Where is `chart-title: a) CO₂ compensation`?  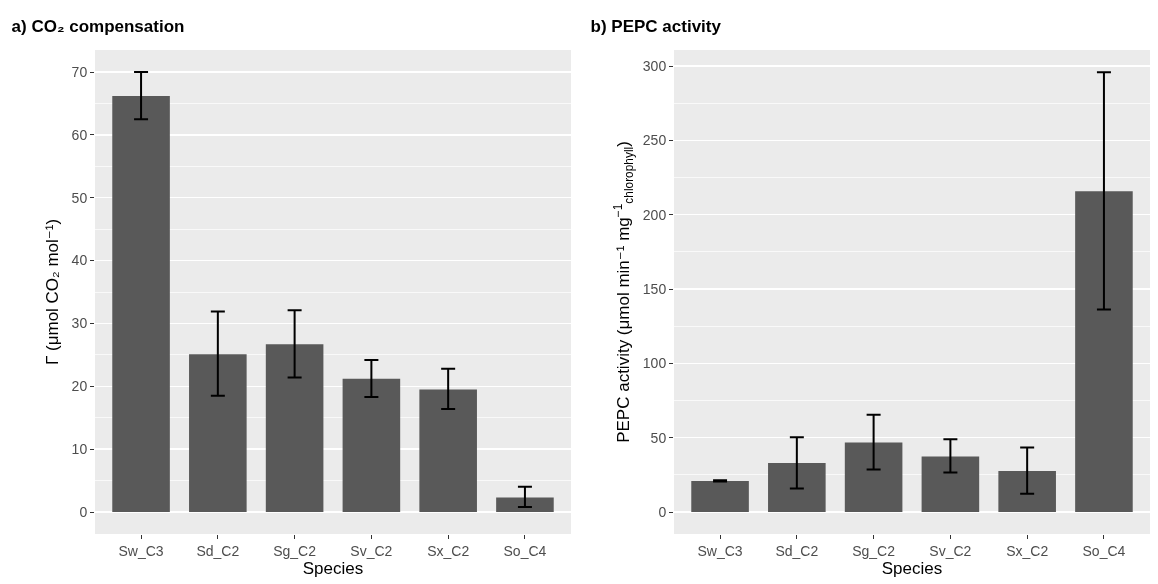
chart-title: a) CO₂ compensation is located at coordinates (98, 27).